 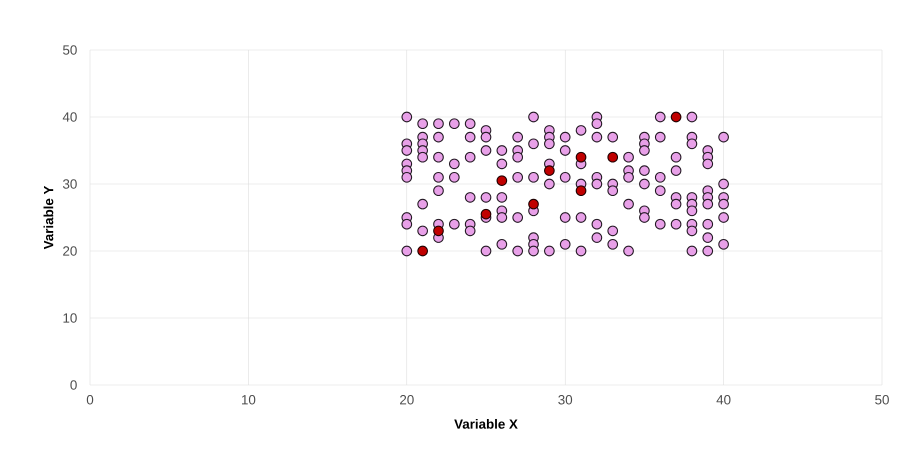 What do you see at coordinates (723, 399) in the screenshot?
I see `x-tick-label: 40` at bounding box center [723, 399].